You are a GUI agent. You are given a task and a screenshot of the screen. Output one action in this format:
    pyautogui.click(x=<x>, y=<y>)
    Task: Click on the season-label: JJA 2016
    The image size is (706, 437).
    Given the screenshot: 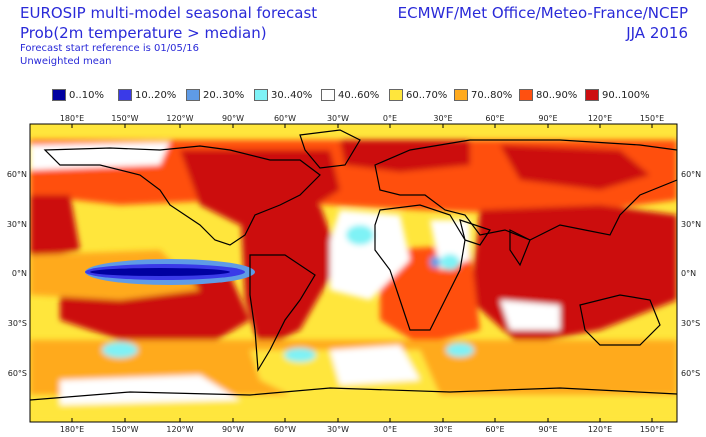 What is the action you would take?
    pyautogui.click(x=657, y=33)
    